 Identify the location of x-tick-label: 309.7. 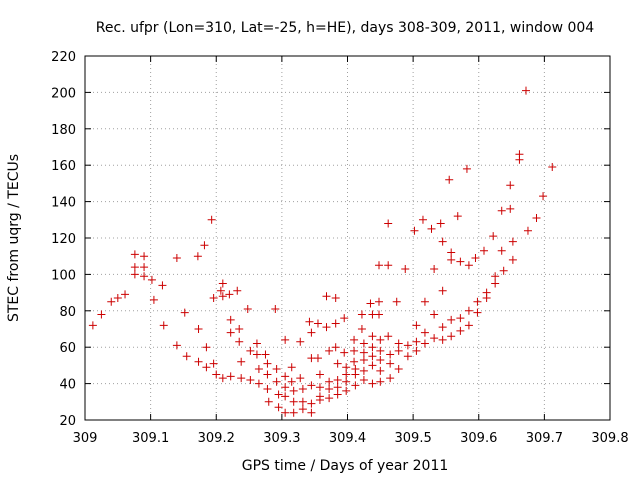
(544, 438).